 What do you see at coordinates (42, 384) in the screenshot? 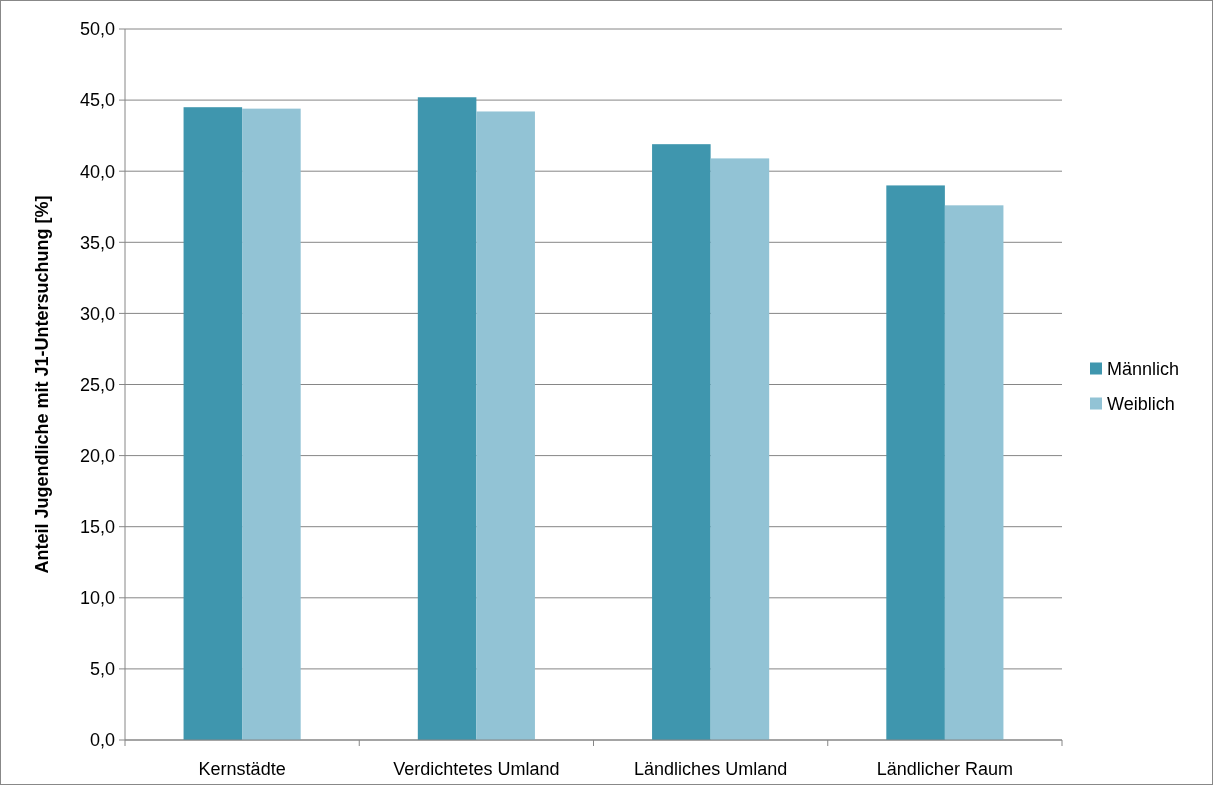
I see `y-axis-title: Anteil Jugendliche mit J1-Untersuchung [%]` at bounding box center [42, 384].